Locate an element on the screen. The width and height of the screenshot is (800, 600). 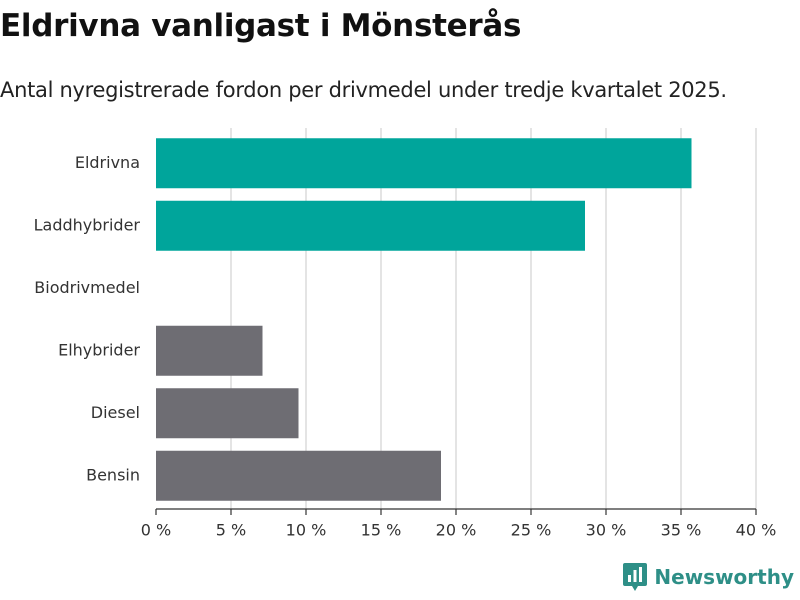
category-label: Eldrivna is located at coordinates (107, 162).